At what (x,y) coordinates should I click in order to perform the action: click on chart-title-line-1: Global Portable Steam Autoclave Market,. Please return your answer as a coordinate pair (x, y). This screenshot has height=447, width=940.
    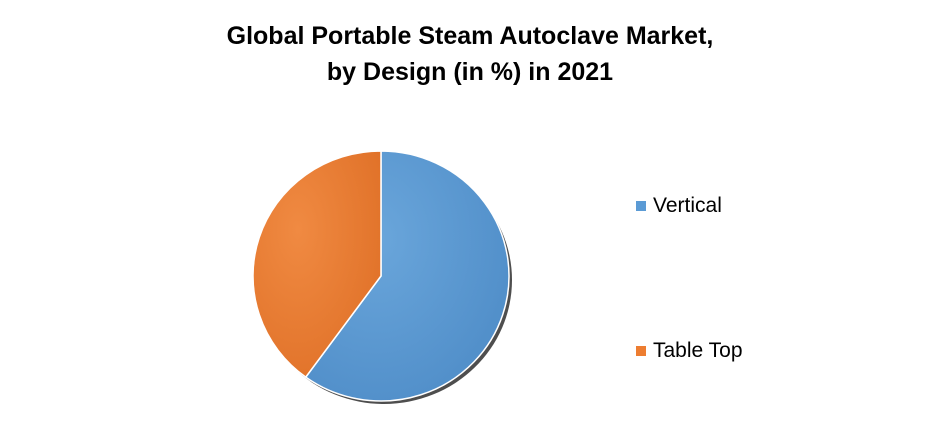
    Looking at the image, I should click on (470, 36).